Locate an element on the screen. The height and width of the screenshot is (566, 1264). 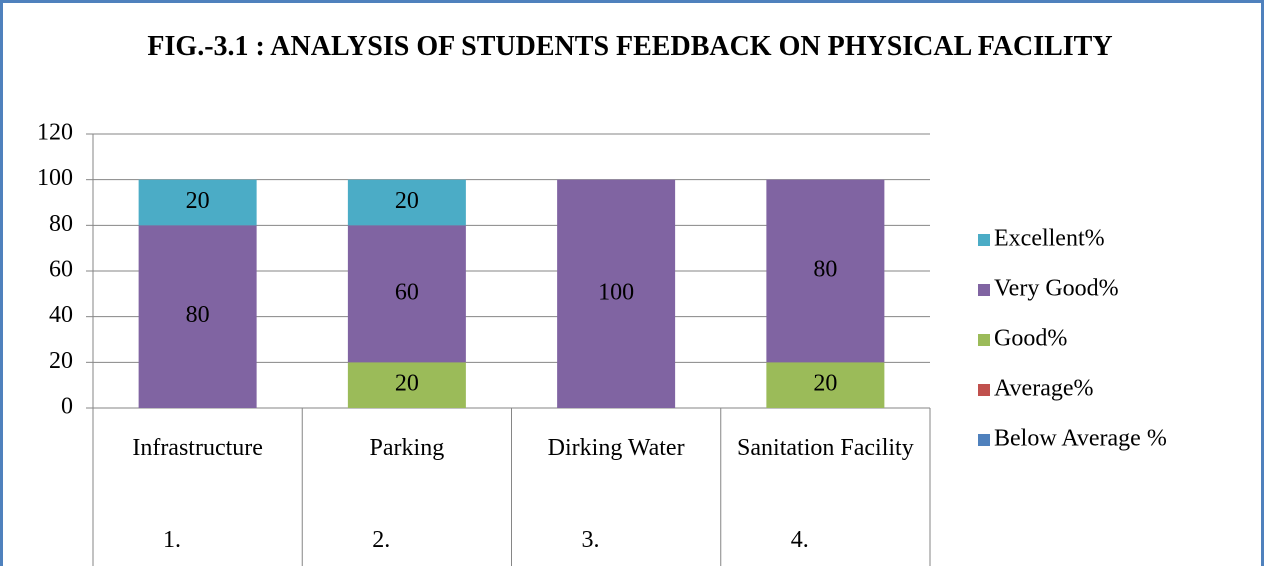
y-tick-label: 40 is located at coordinates (61, 315).